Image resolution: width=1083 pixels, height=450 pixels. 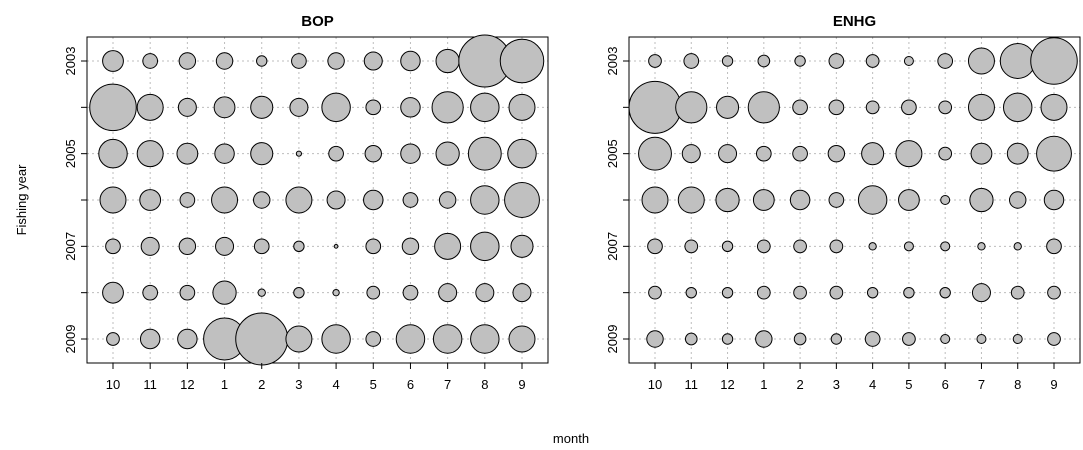 What do you see at coordinates (484, 384) in the screenshot?
I see `x-tick-label: 8` at bounding box center [484, 384].